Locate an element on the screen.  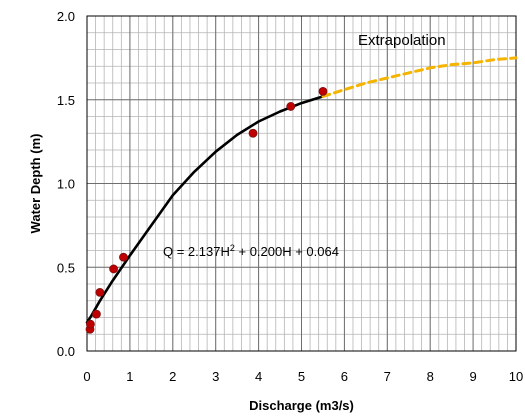
x-axis-title: Discharge (m3/s) is located at coordinates (301, 405).